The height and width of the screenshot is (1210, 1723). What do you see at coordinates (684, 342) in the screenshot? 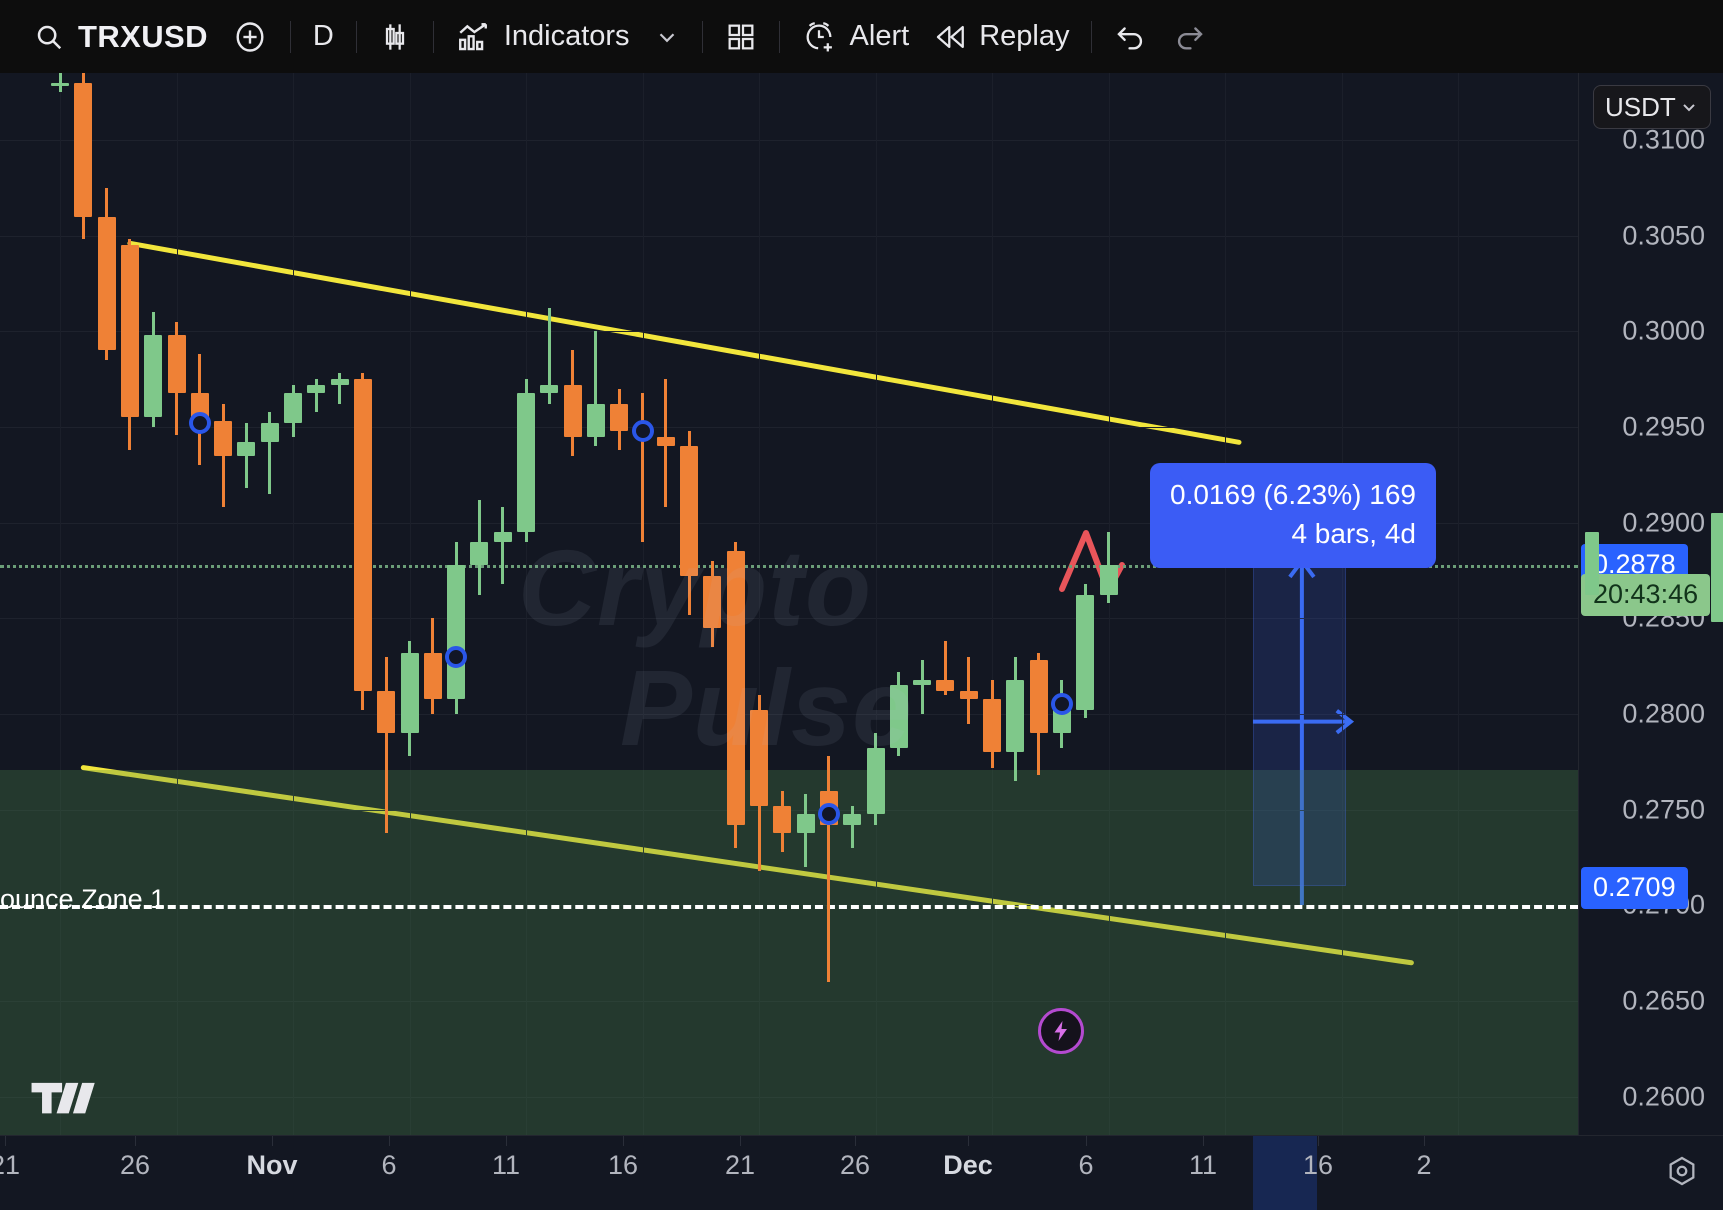
I see `trendline-resistance` at bounding box center [684, 342].